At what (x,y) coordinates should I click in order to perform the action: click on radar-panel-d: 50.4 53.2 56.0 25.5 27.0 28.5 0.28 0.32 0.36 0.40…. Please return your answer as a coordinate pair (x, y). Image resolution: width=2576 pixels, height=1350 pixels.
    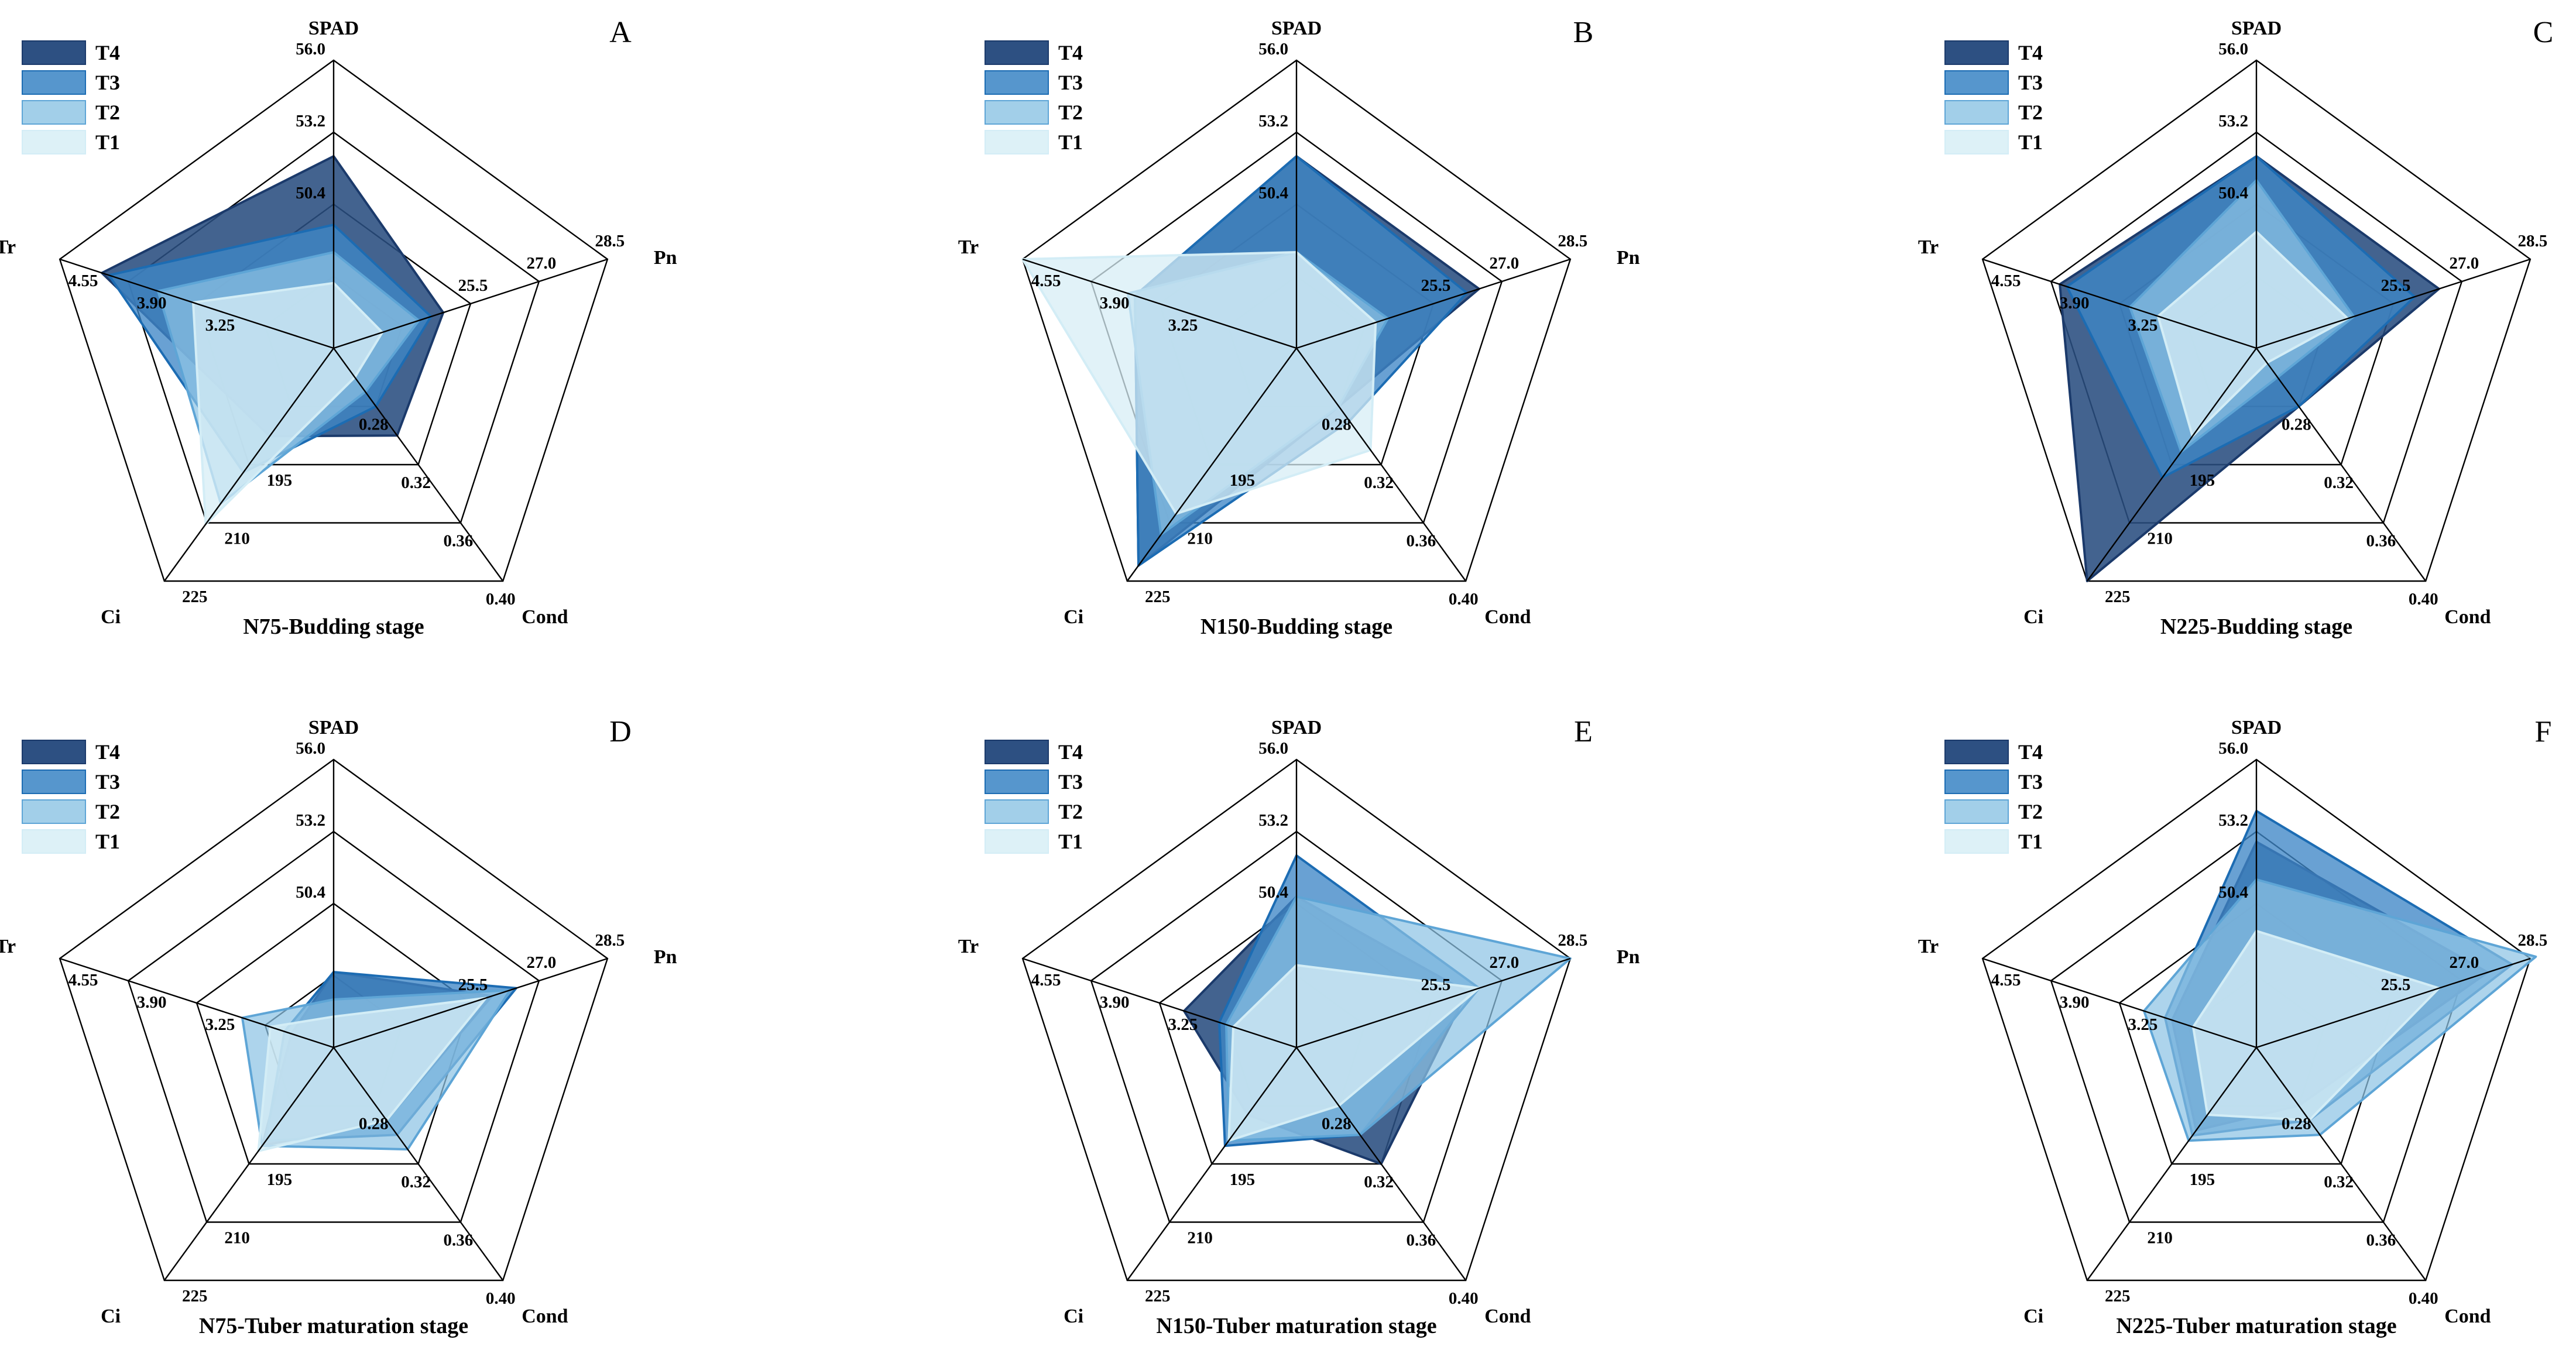
    Looking at the image, I should click on (339, 1026).